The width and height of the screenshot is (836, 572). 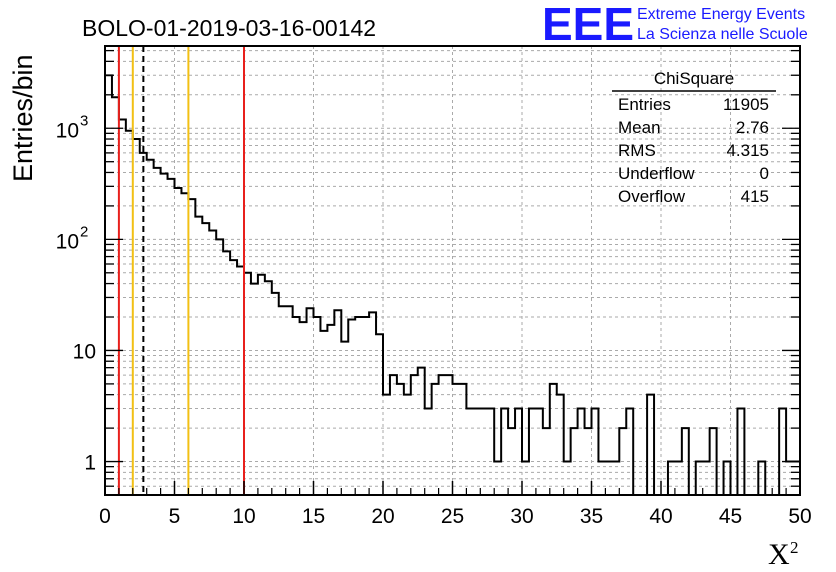 What do you see at coordinates (23, 118) in the screenshot?
I see `y-axis-label: Entries/bin` at bounding box center [23, 118].